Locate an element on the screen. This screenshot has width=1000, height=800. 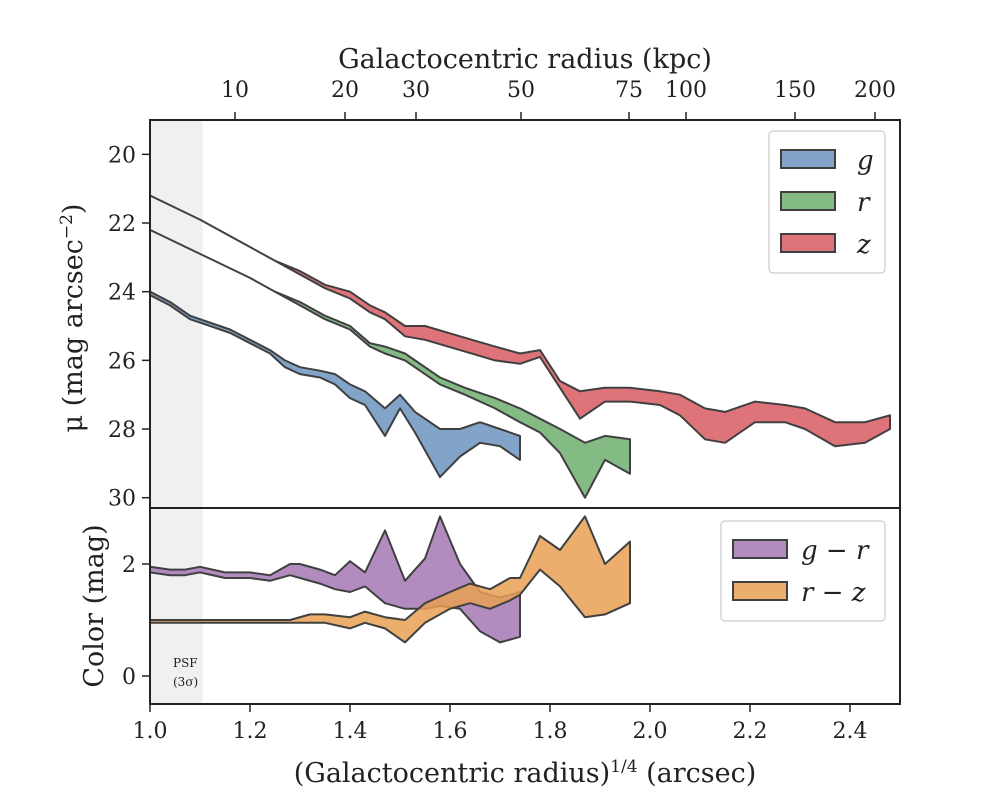
upper-y-tick-label: 26 is located at coordinates (122, 361).